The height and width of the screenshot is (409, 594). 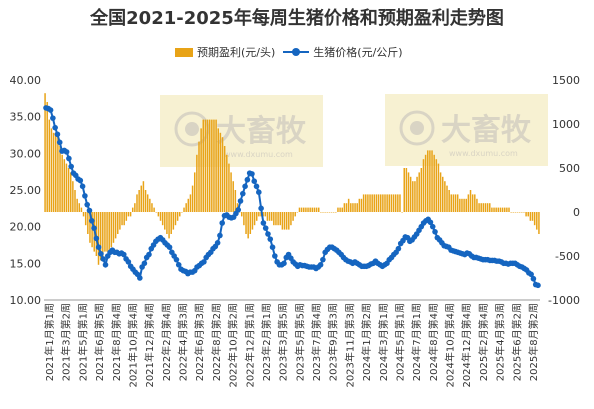 I want to click on y-right-tick-label: 1000, so click(x=566, y=124).